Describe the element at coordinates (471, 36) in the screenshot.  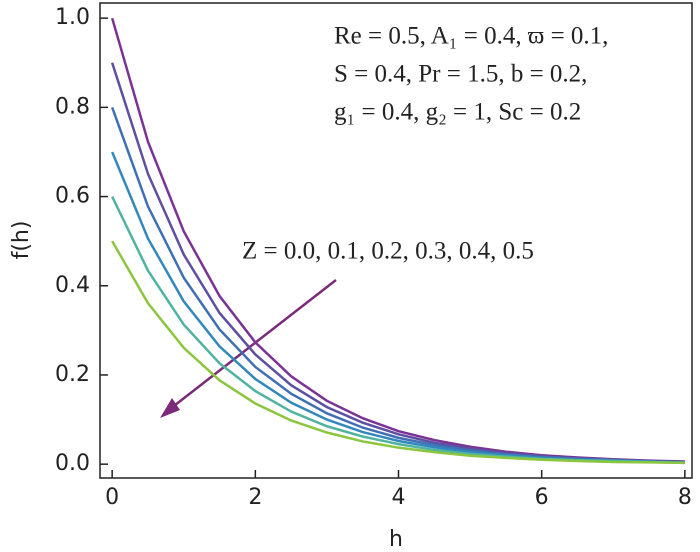
I see `annotation: Re = 0.5, A₁ = 0.4, ϖ = 0.1,` at that location.